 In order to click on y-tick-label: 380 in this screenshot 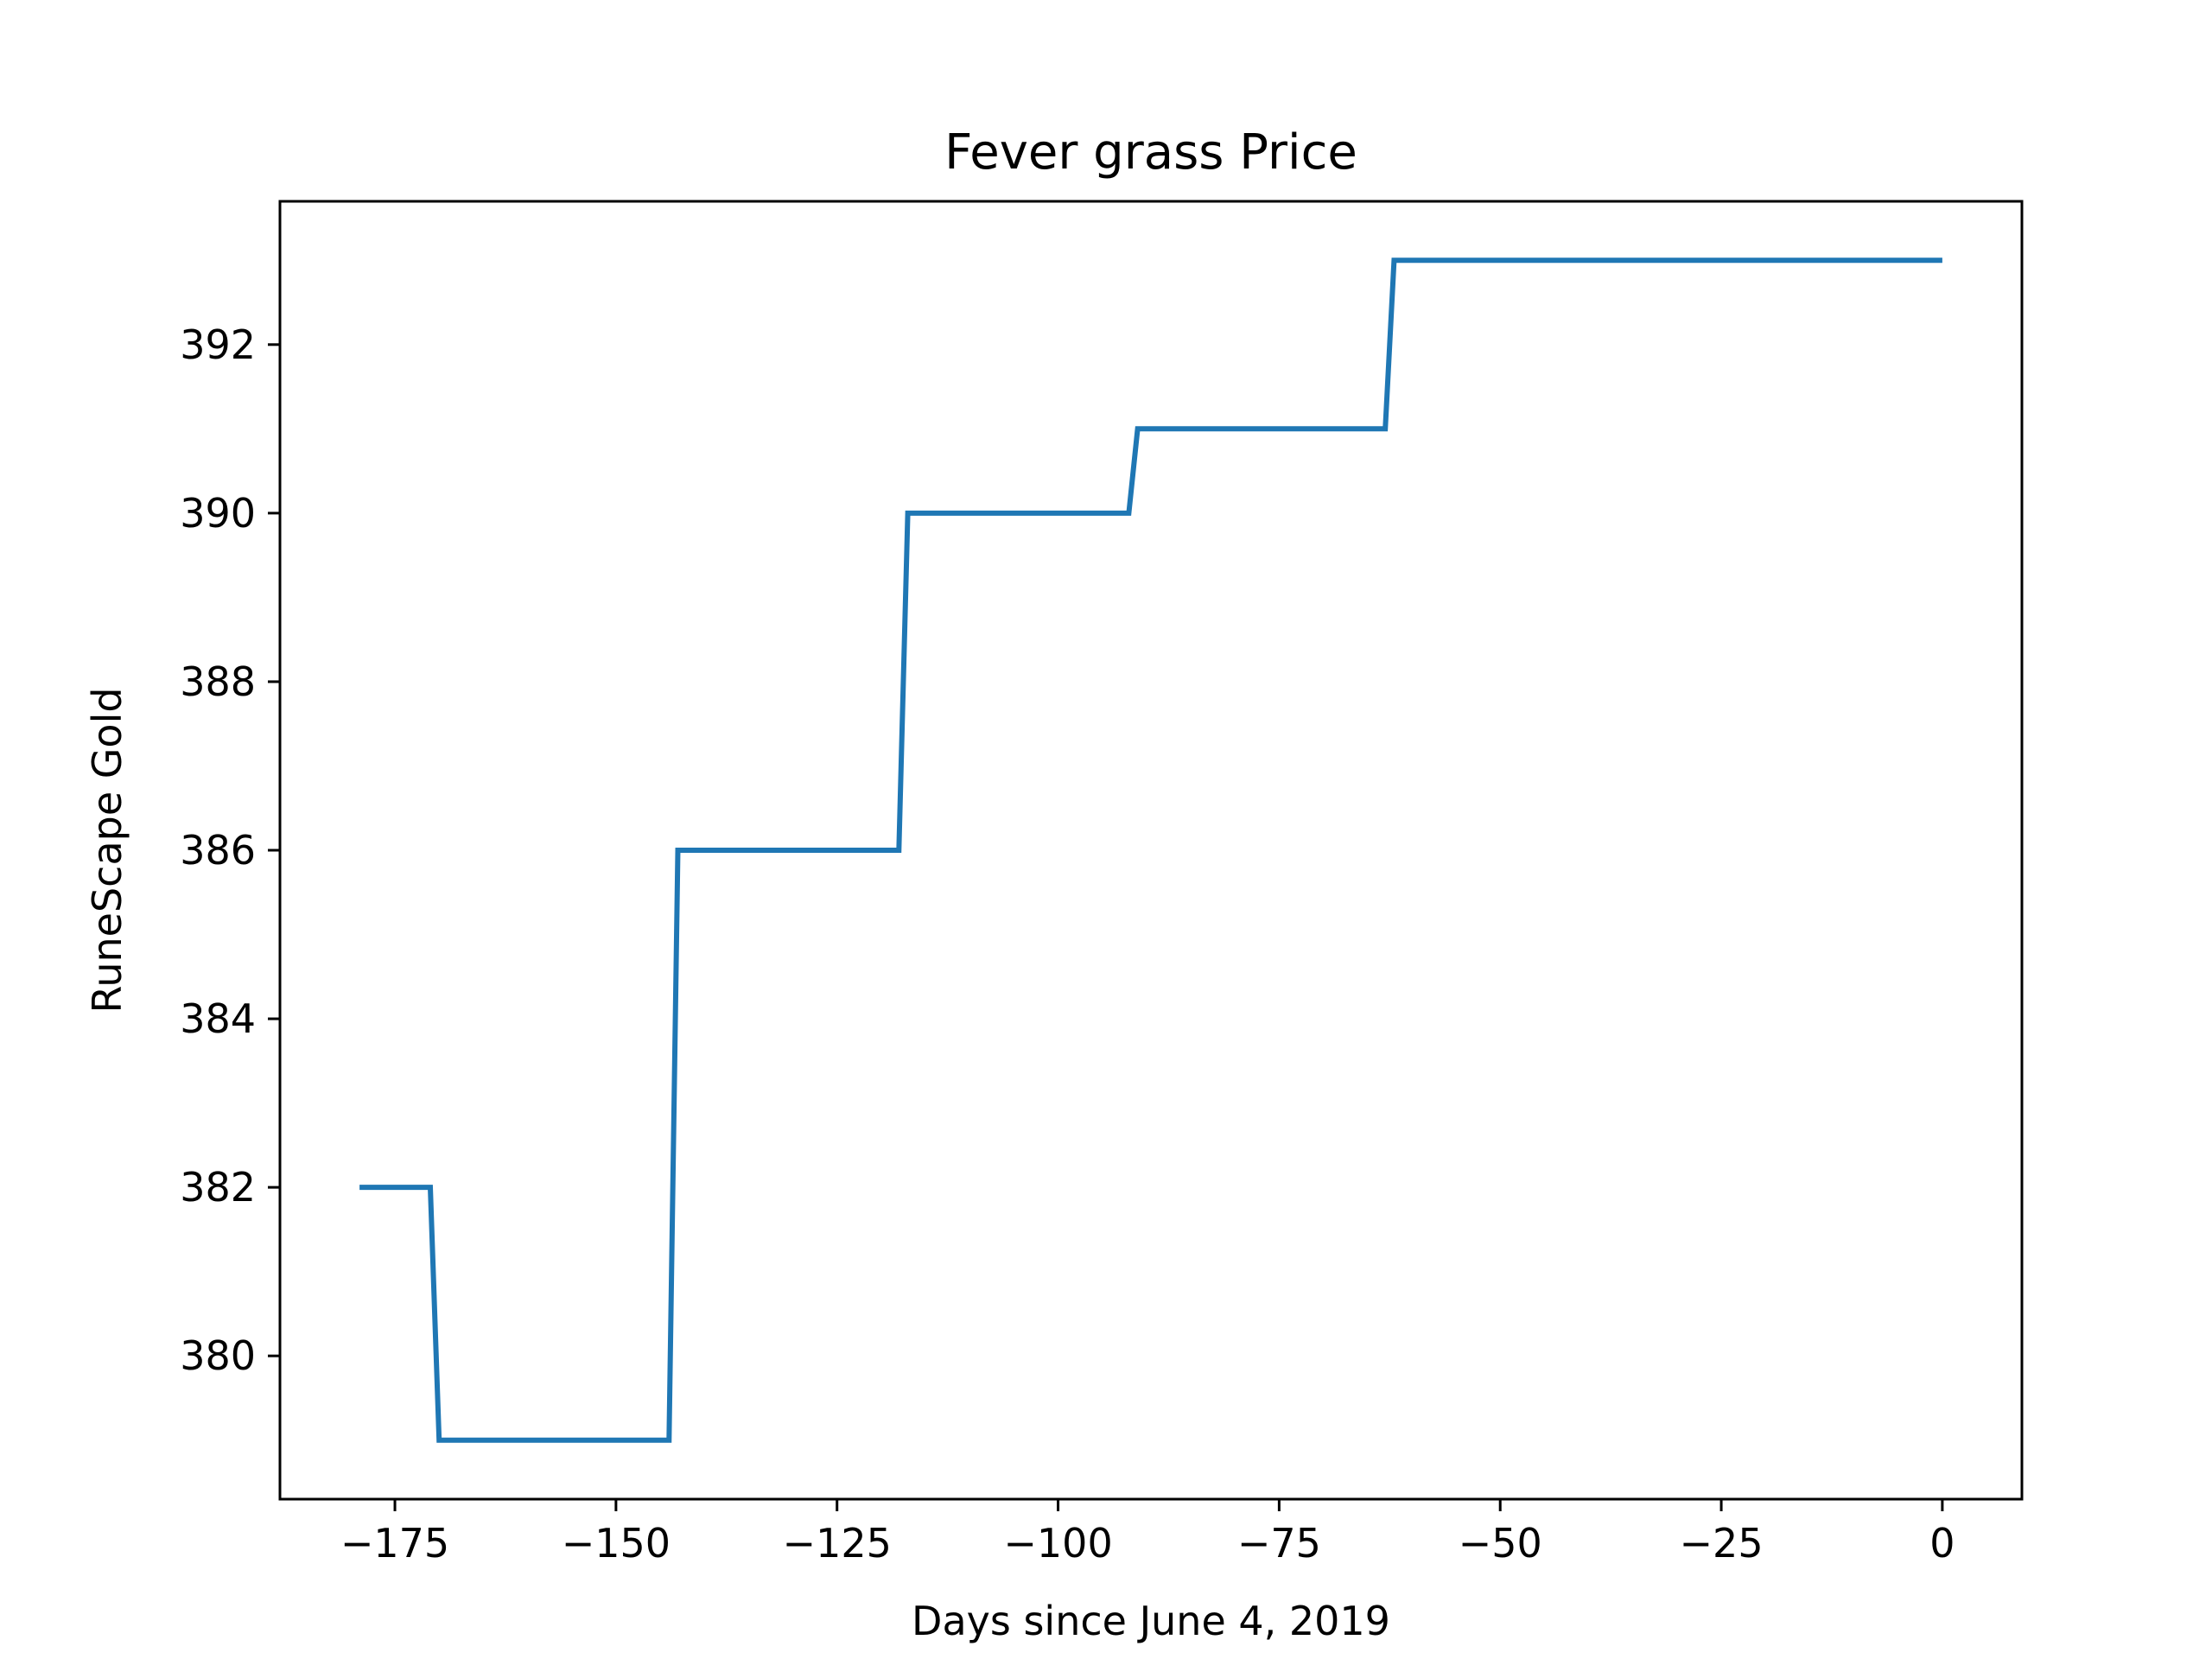, I will do `click(218, 1355)`.